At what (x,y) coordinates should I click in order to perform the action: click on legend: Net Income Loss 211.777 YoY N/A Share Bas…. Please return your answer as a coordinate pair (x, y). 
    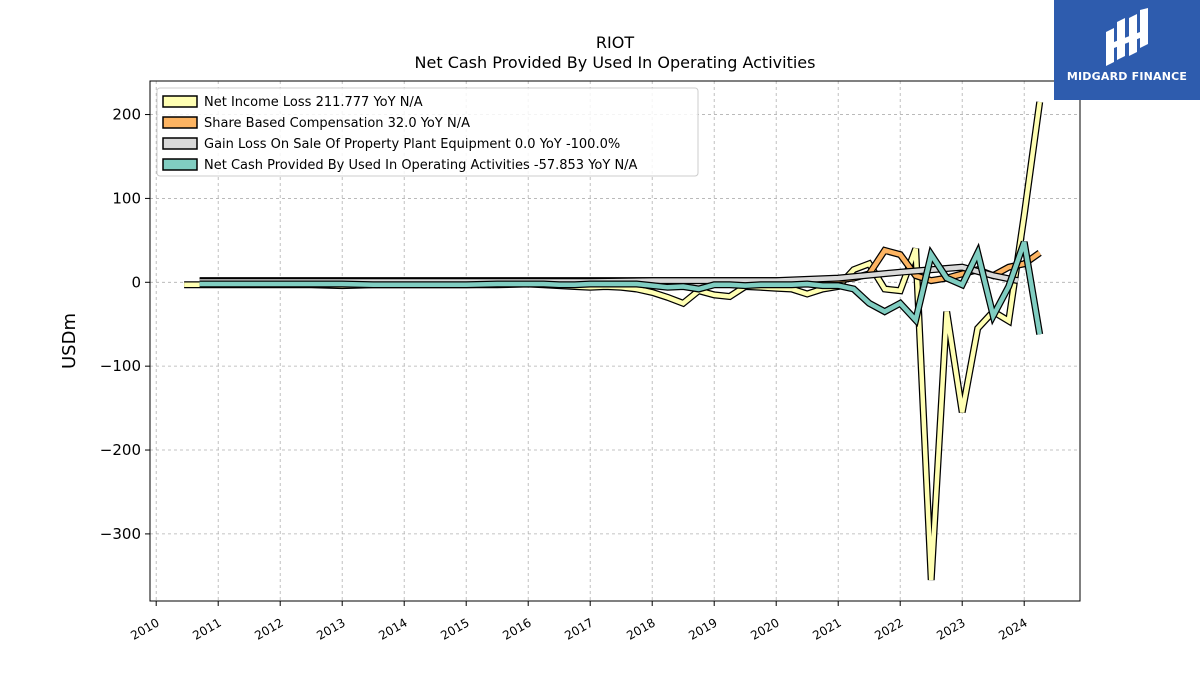
    Looking at the image, I should click on (427, 132).